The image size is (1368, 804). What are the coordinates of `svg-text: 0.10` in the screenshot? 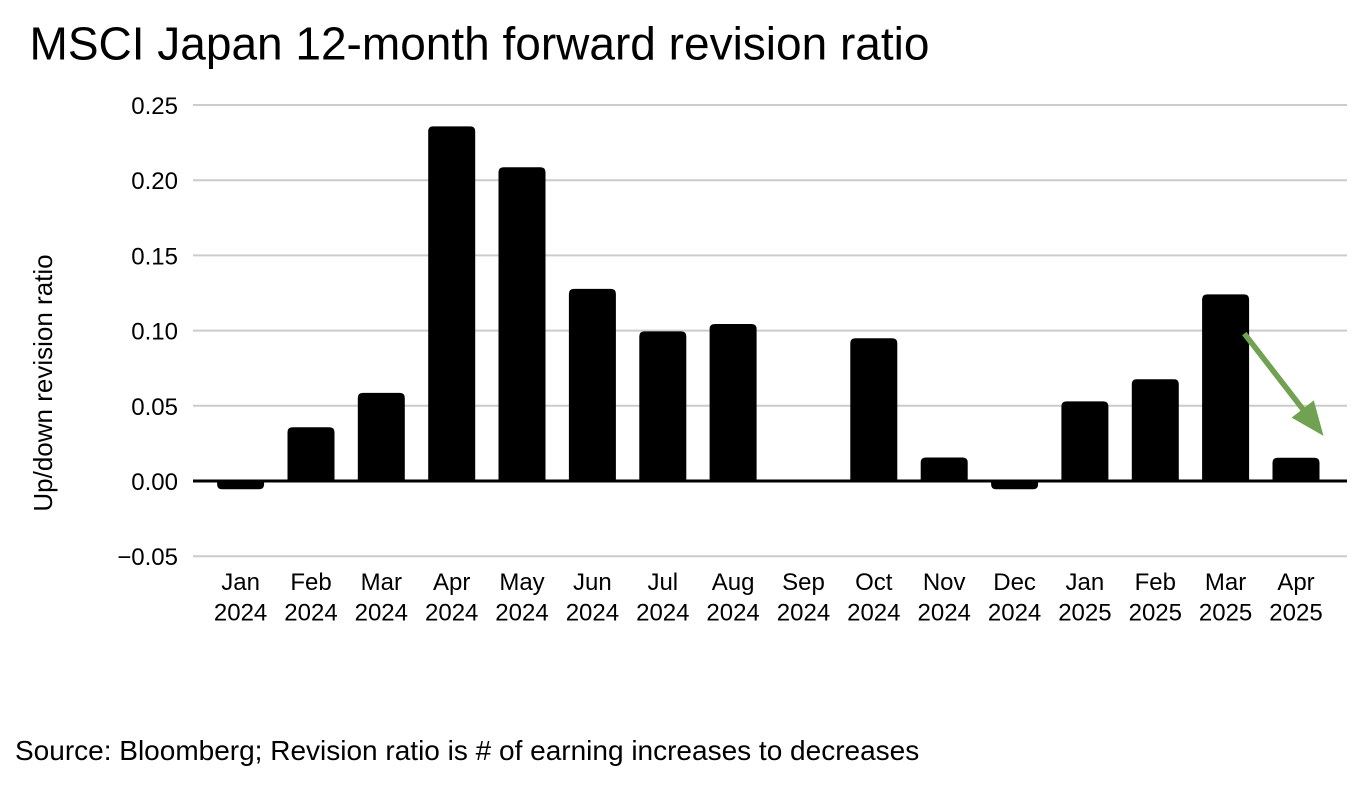 It's located at (154, 332).